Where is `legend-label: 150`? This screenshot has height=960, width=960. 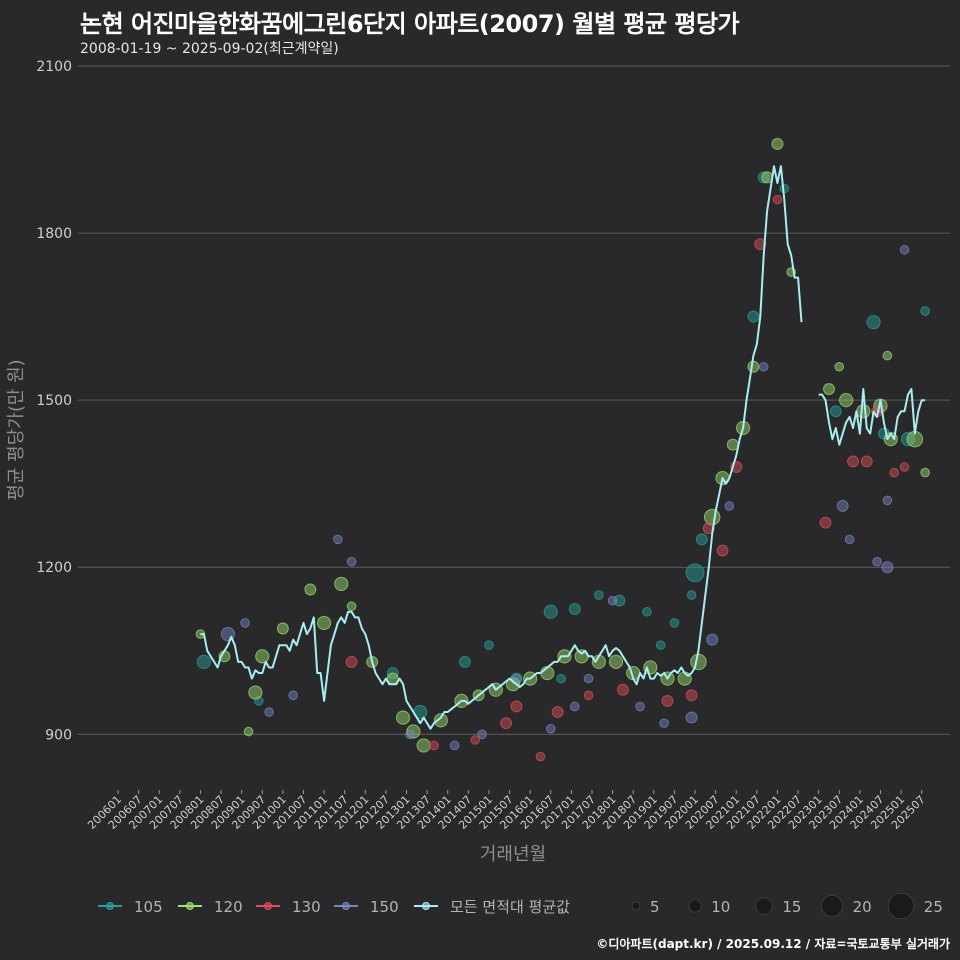 legend-label: 150 is located at coordinates (384, 907).